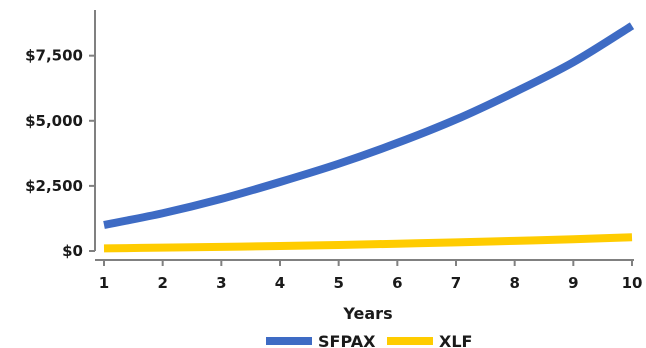 This screenshot has height=348, width=646. Describe the element at coordinates (369, 275) in the screenshot. I see `x-axis: 1 2 3 4 5 6 7 8 9 10` at that location.